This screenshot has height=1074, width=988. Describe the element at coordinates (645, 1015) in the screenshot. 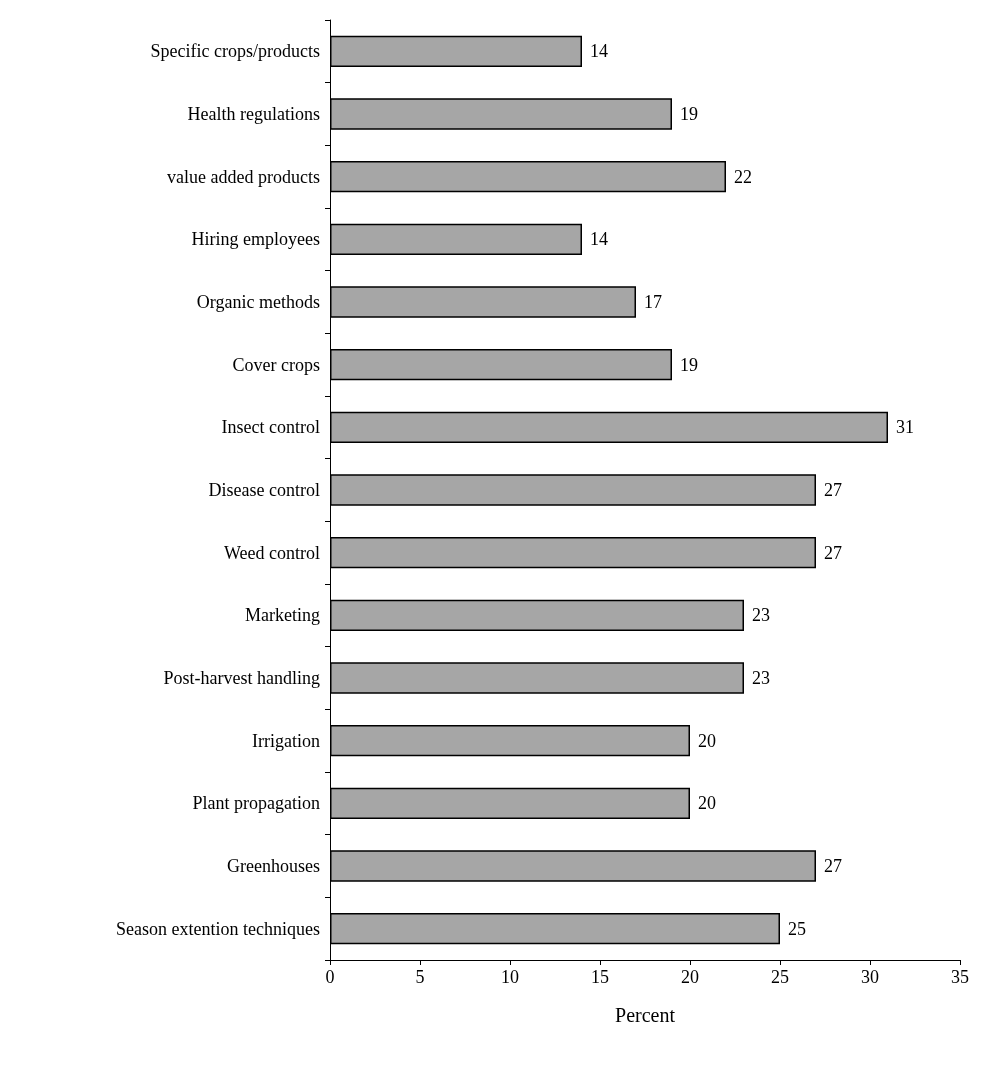

I see `x-axis-title: Percent` at that location.